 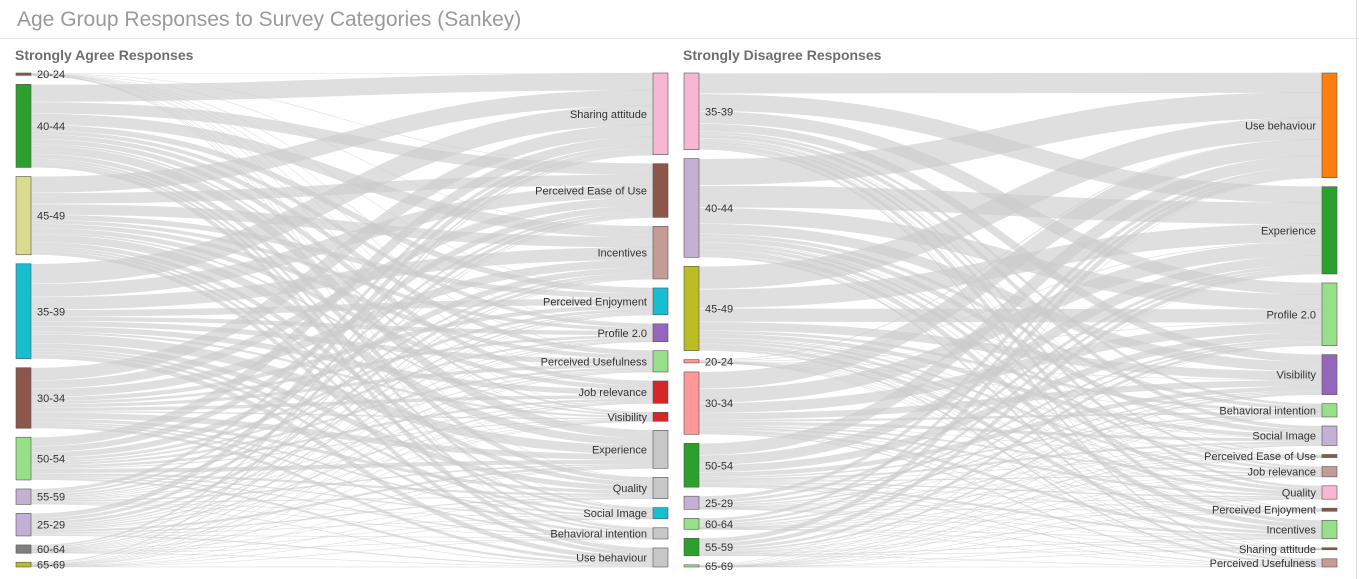 I want to click on source-label: 45-49, so click(x=719, y=309).